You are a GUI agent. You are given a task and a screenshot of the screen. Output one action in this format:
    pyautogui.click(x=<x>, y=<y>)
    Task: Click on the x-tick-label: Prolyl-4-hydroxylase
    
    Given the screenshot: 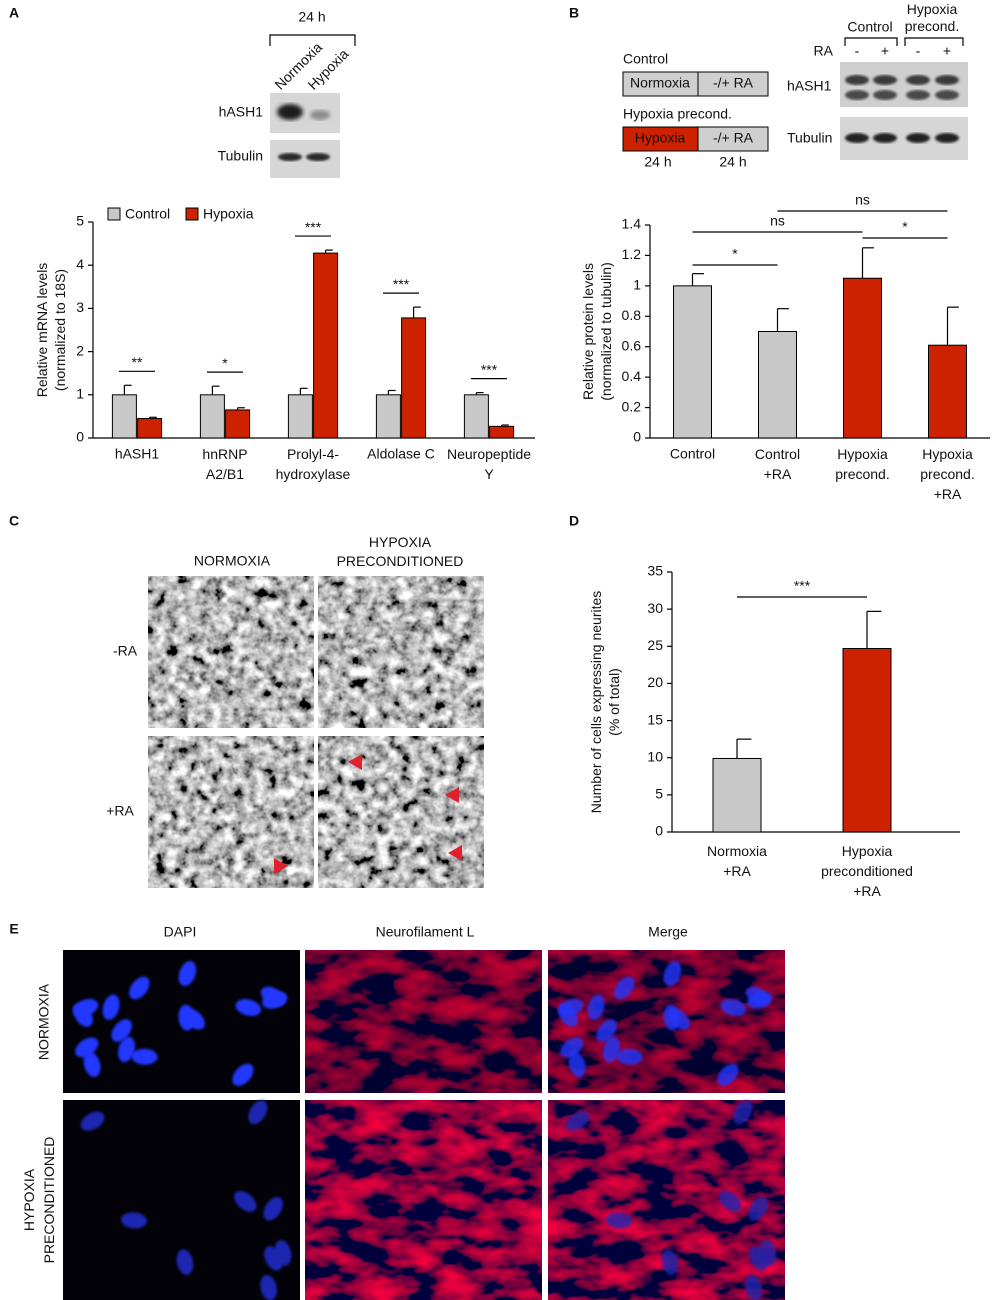 What is the action you would take?
    pyautogui.click(x=313, y=464)
    